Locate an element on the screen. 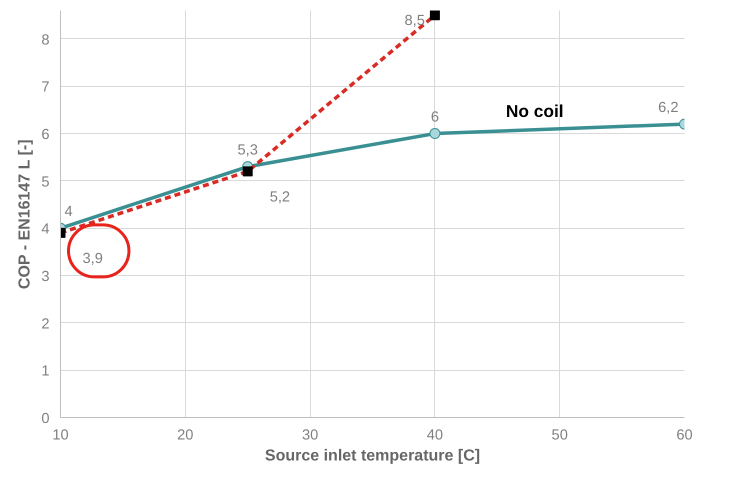  y-tick-label: 1 is located at coordinates (45, 372).